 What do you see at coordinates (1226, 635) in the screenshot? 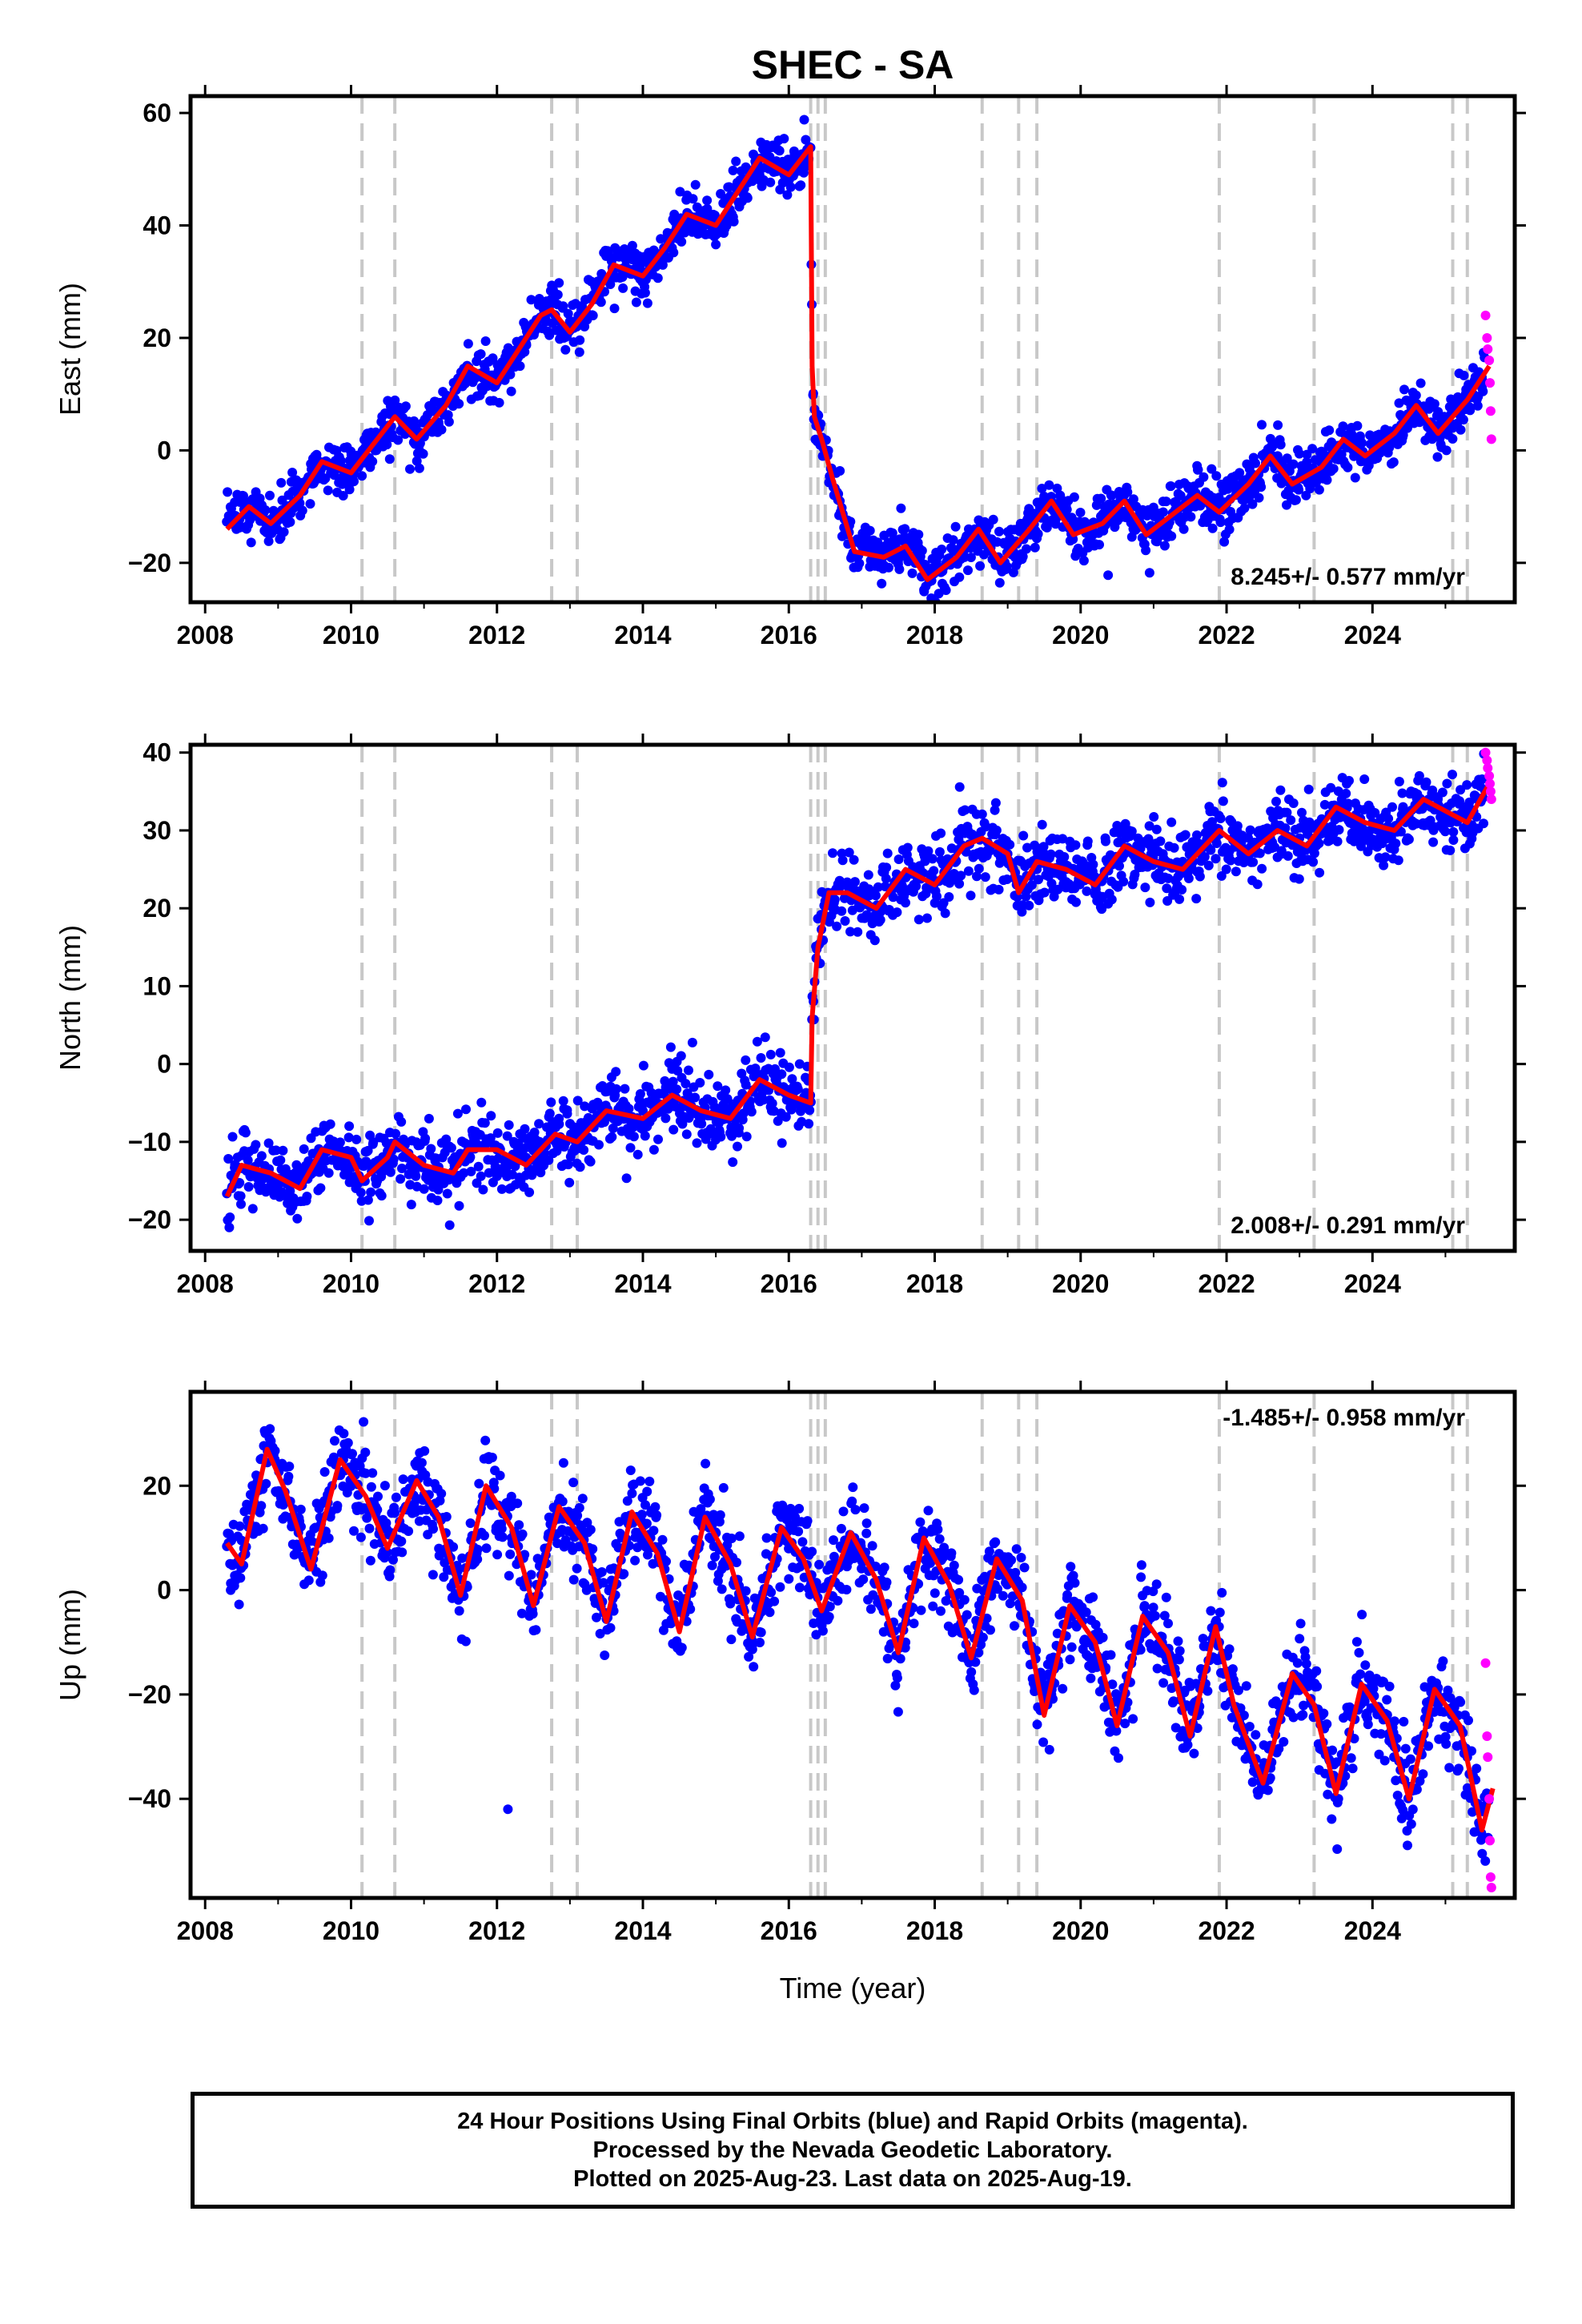
I see `x-tick-label-7: 2022` at bounding box center [1226, 635].